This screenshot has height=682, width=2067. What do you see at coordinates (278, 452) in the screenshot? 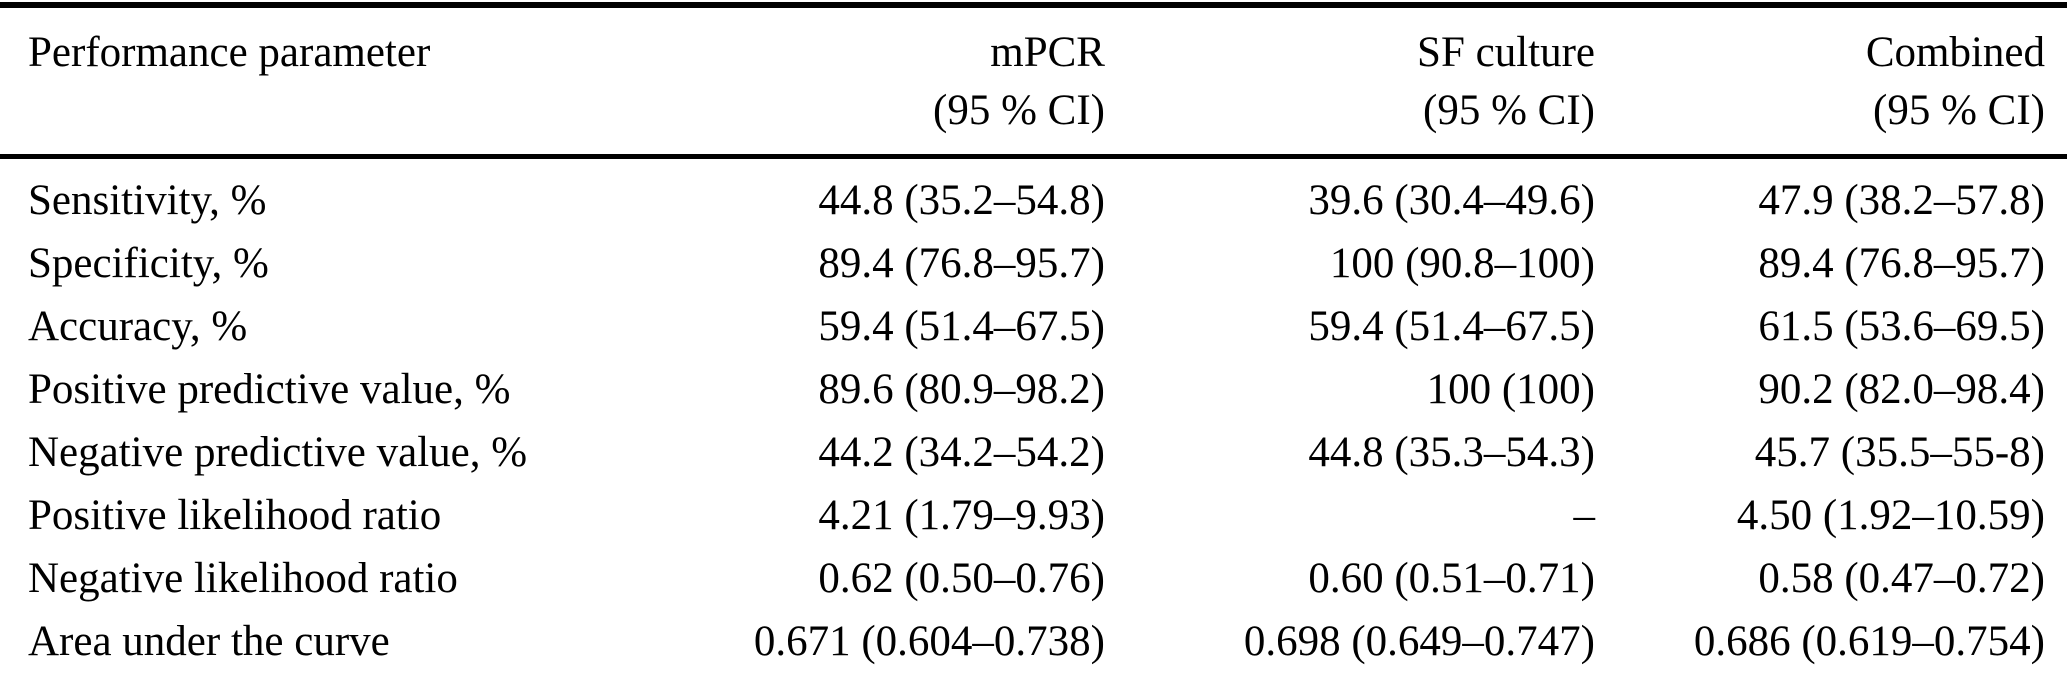
I see `param-cell: Negative predictive value, %` at bounding box center [278, 452].